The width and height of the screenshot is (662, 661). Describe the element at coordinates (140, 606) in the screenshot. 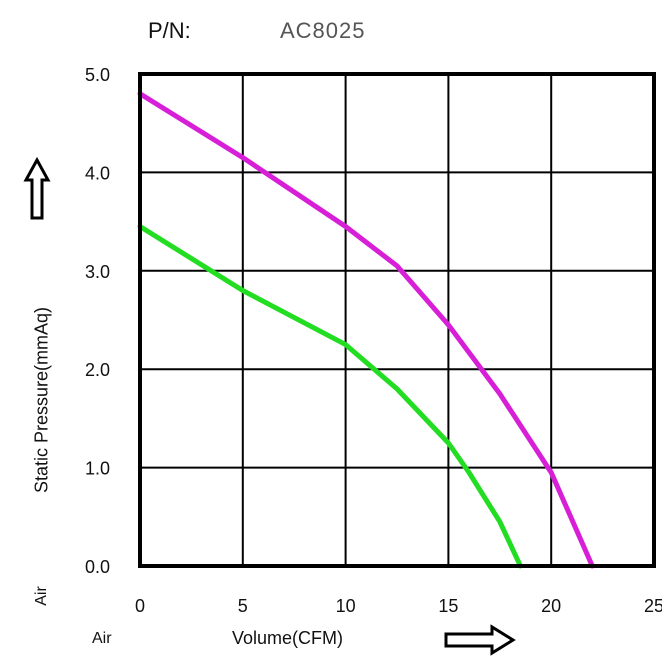

I see `x-tick-label: 0` at that location.